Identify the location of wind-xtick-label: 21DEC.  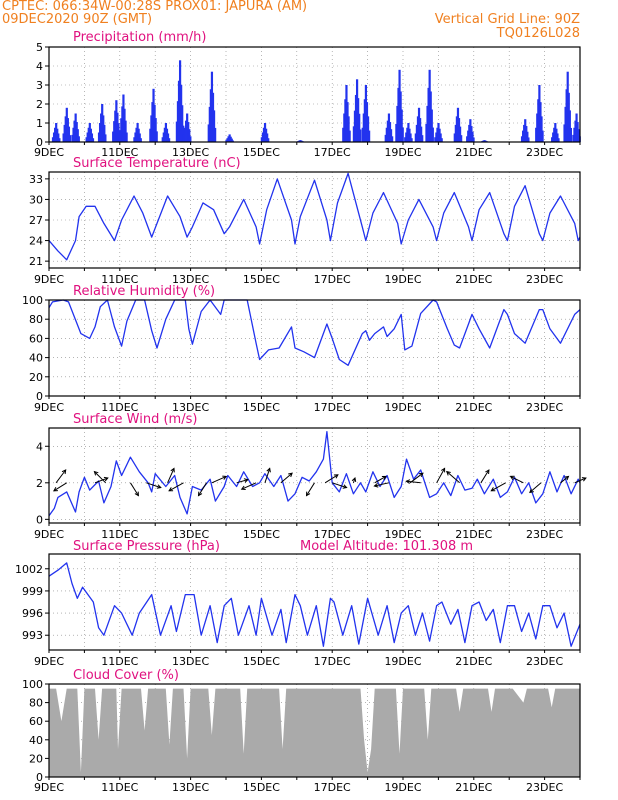
(473, 534).